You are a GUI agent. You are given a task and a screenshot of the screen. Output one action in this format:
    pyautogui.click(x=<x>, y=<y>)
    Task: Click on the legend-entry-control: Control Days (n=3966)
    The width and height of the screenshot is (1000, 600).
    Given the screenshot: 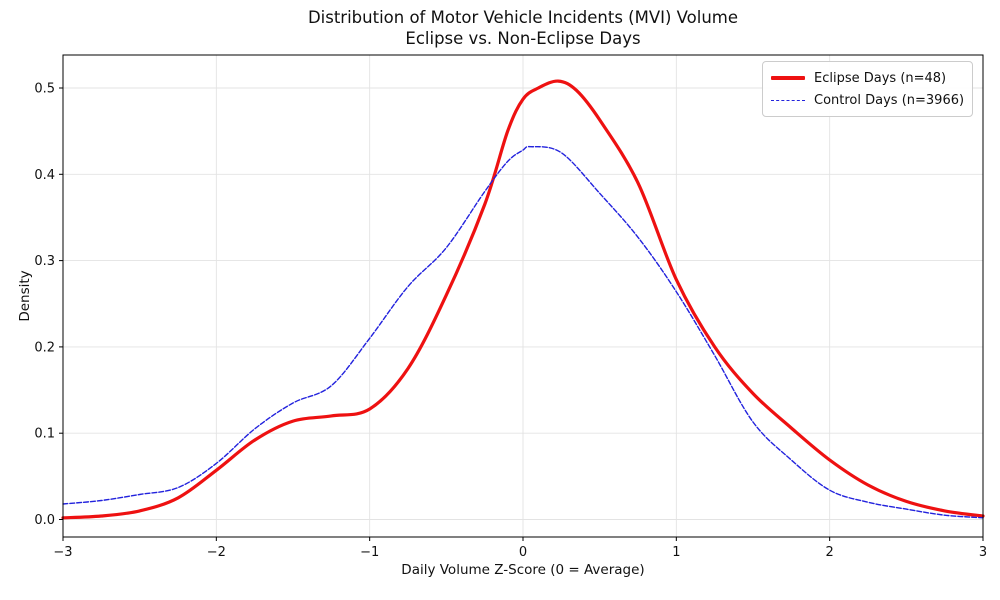 What is the action you would take?
    pyautogui.click(x=867, y=100)
    